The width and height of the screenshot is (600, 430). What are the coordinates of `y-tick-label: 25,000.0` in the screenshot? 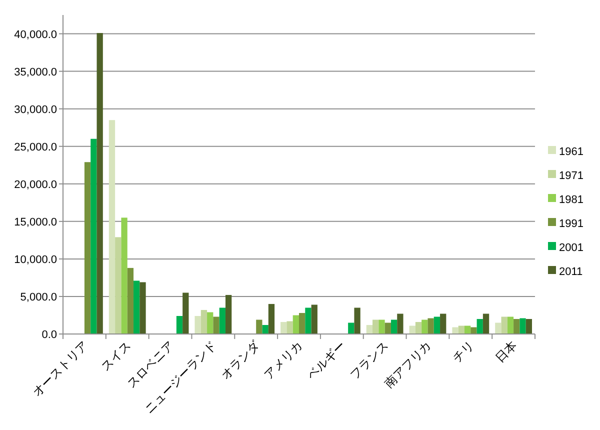 It's located at (35, 147).